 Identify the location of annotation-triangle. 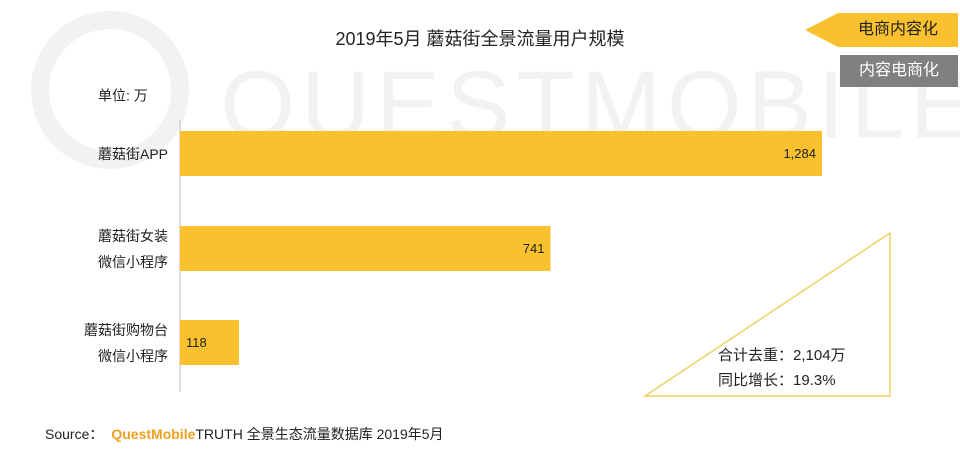
(766, 314).